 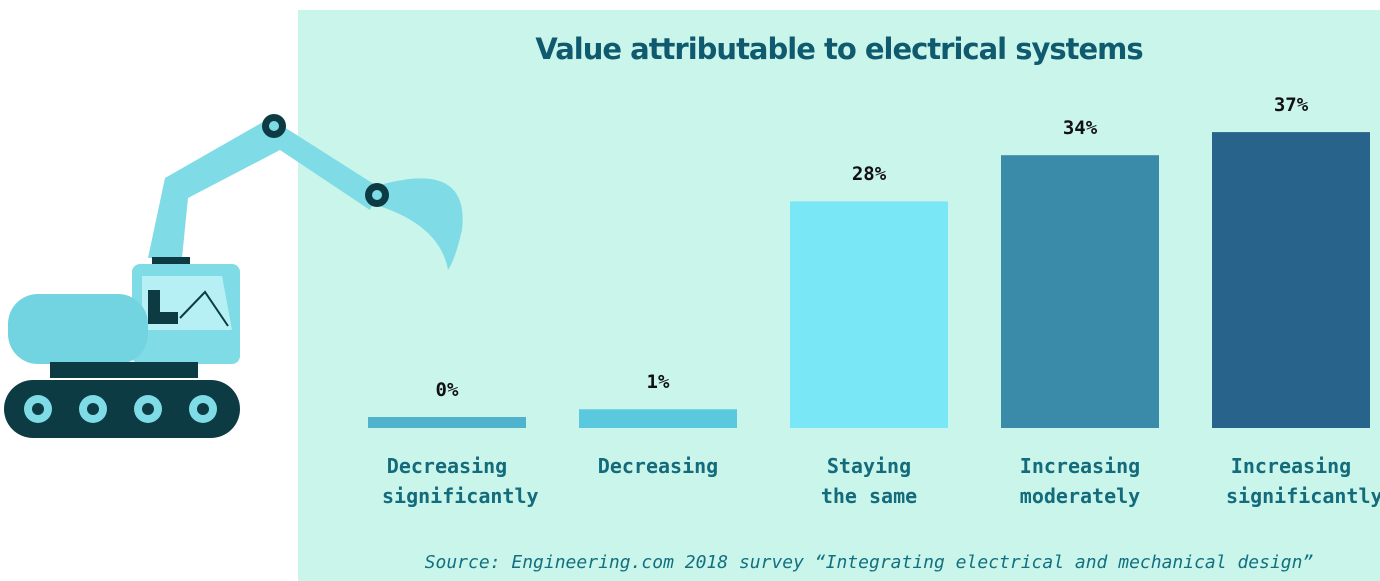 What do you see at coordinates (839, 49) in the screenshot?
I see `chart-title: Value attributable to electrical systems` at bounding box center [839, 49].